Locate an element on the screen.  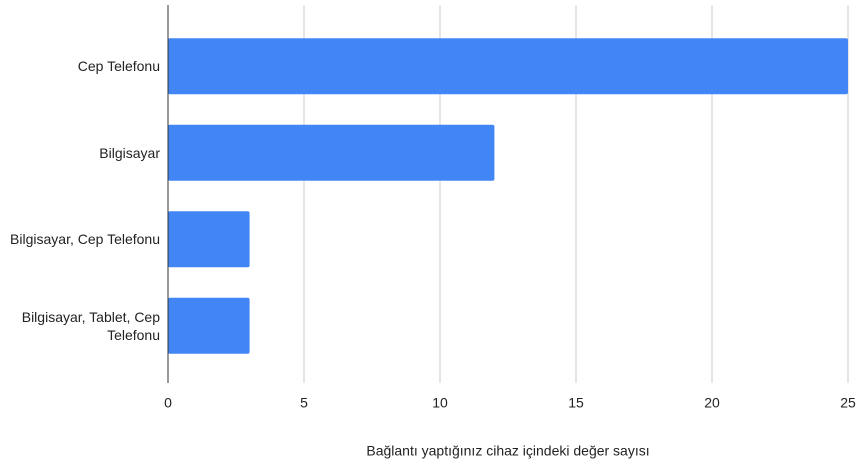
x-tick-label: 25 is located at coordinates (848, 403).